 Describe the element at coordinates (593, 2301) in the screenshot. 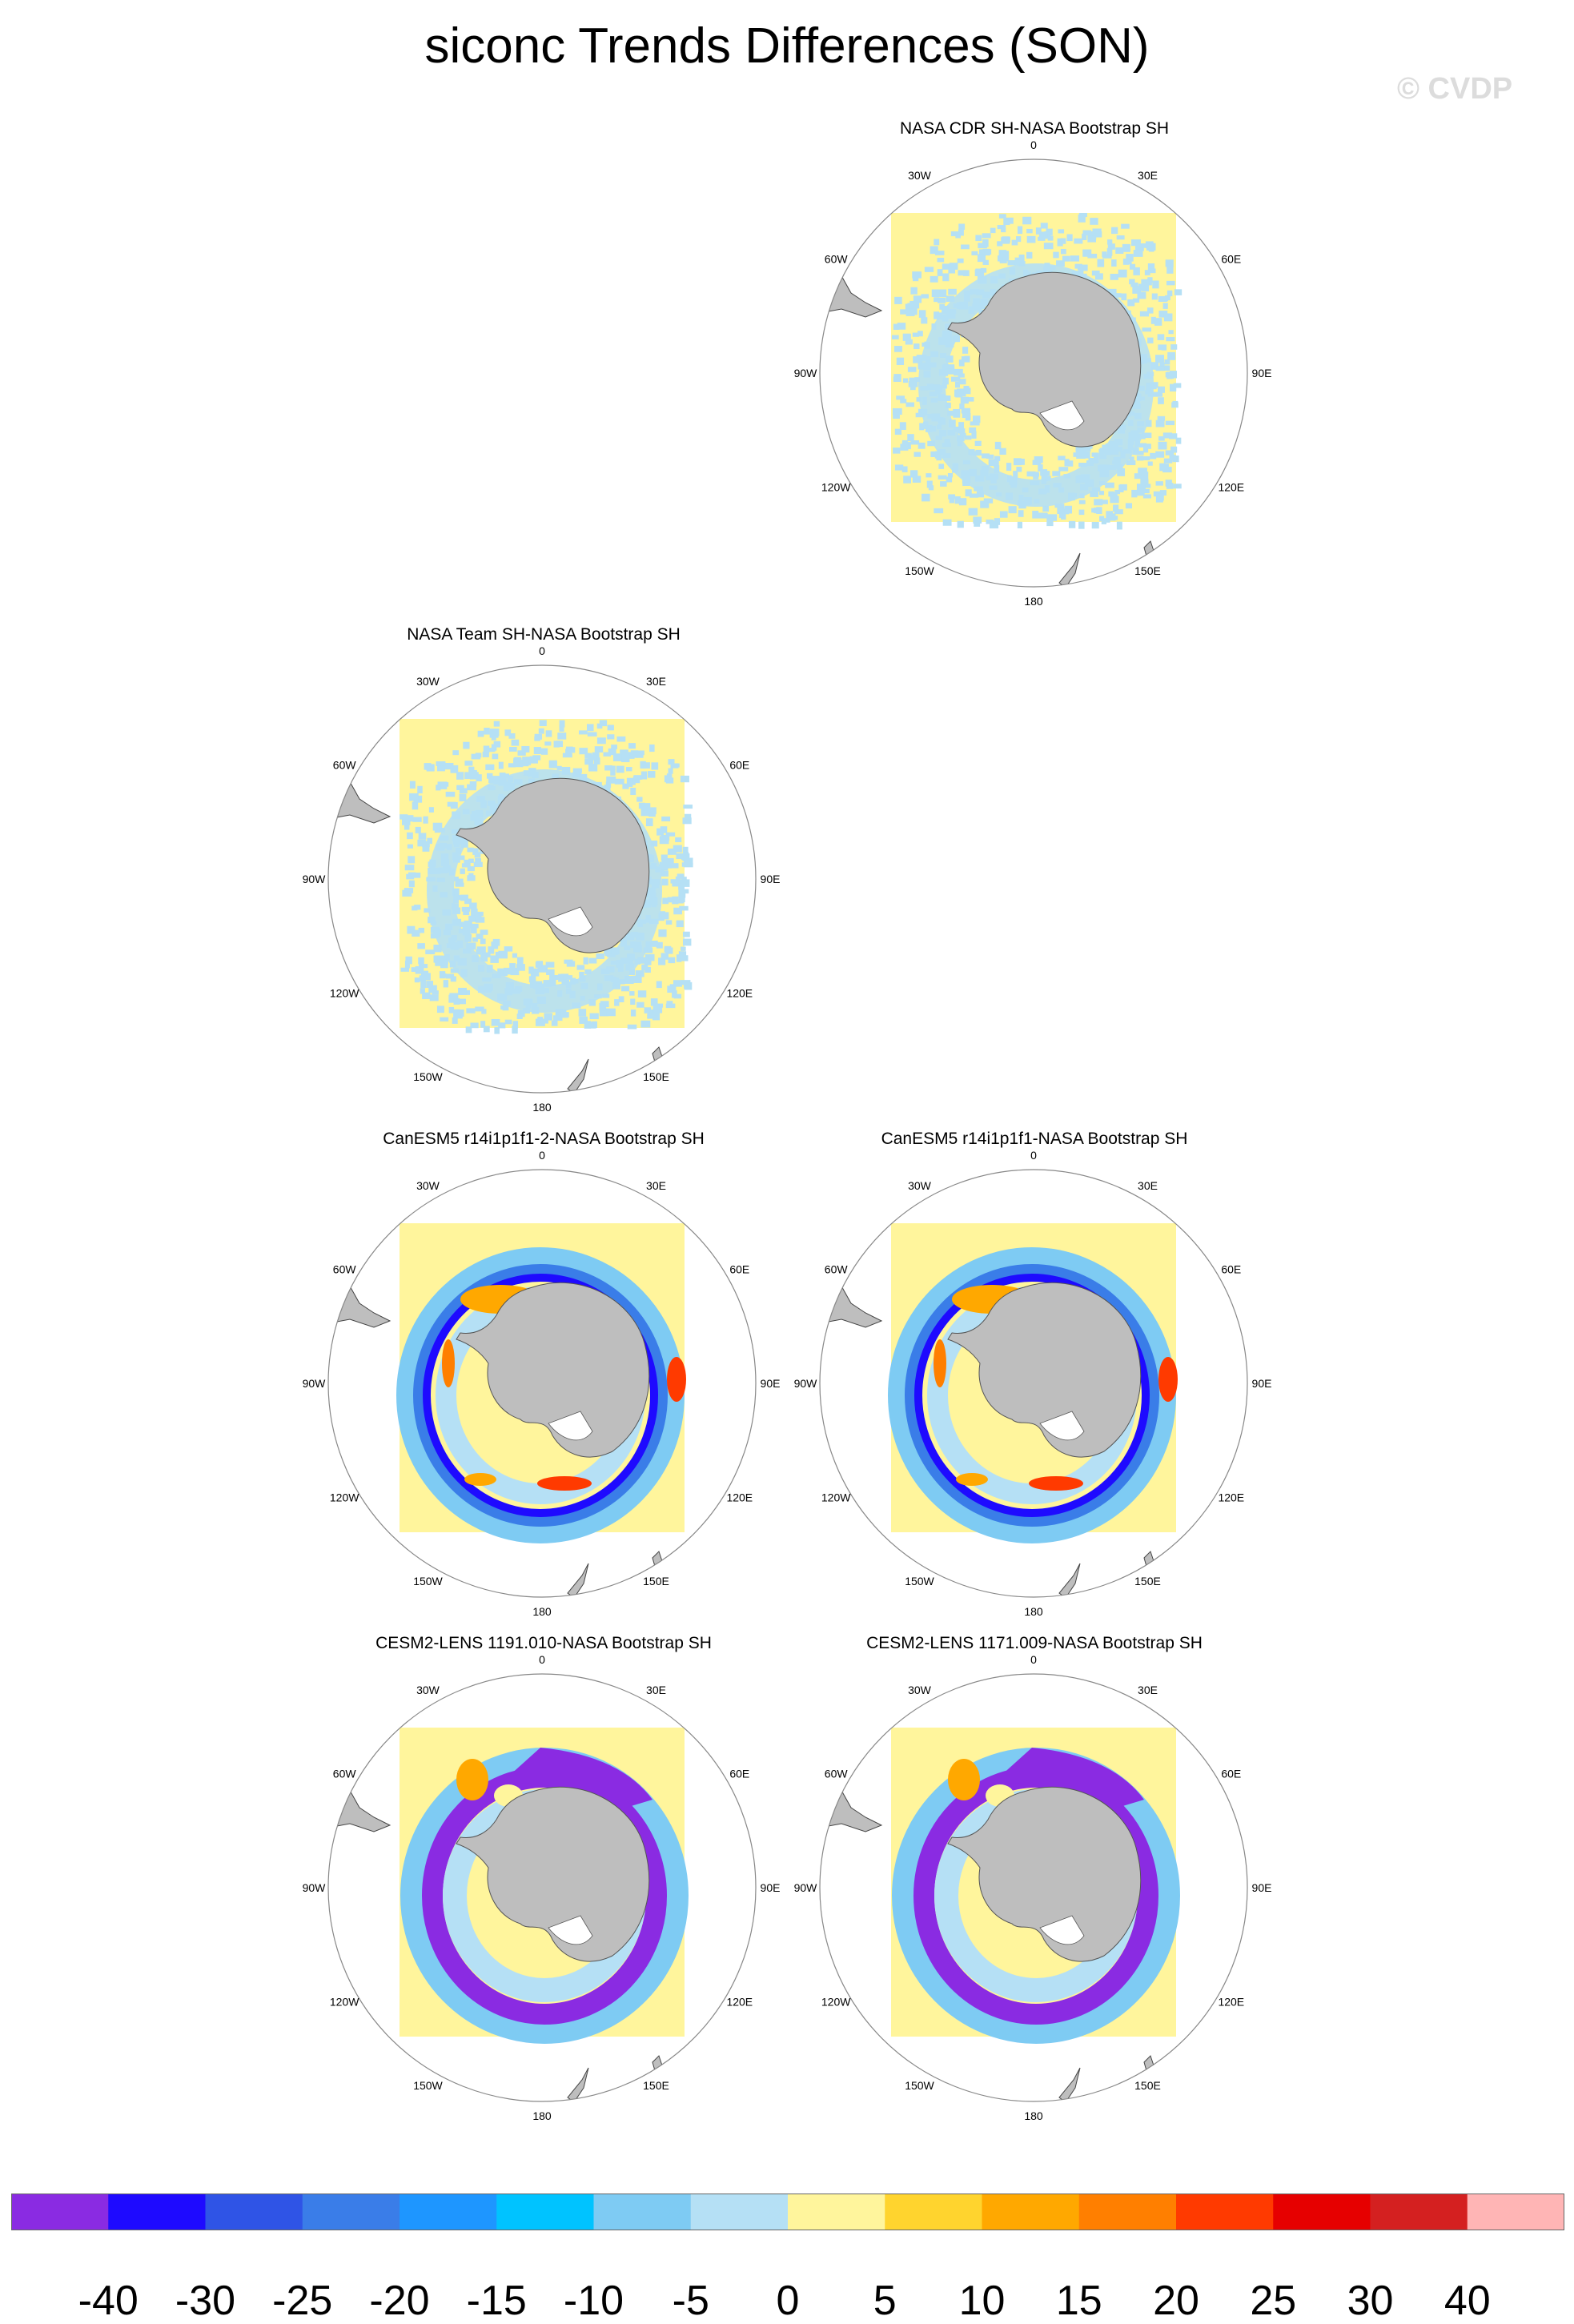

I see `colorbar-label: -10` at that location.